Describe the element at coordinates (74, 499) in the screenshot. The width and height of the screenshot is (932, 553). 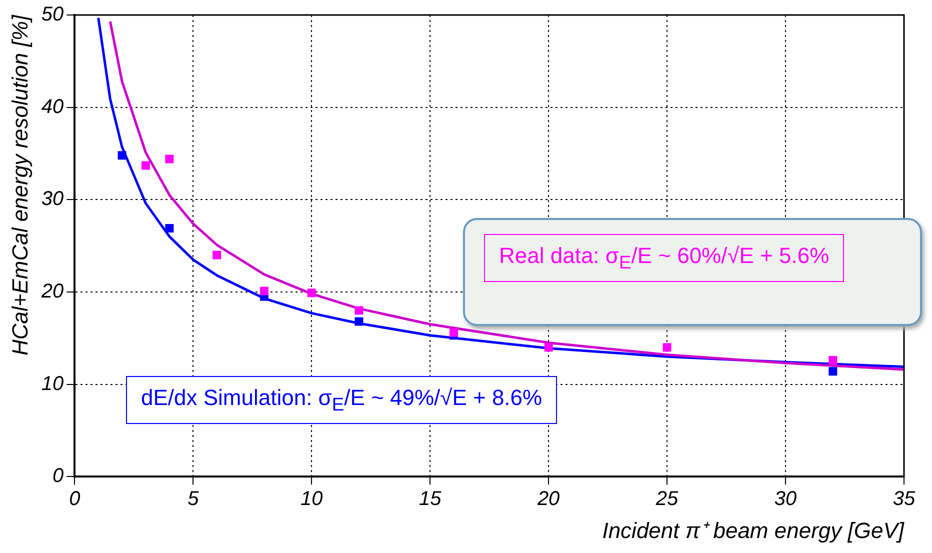
I see `x-tick-label: 0` at that location.